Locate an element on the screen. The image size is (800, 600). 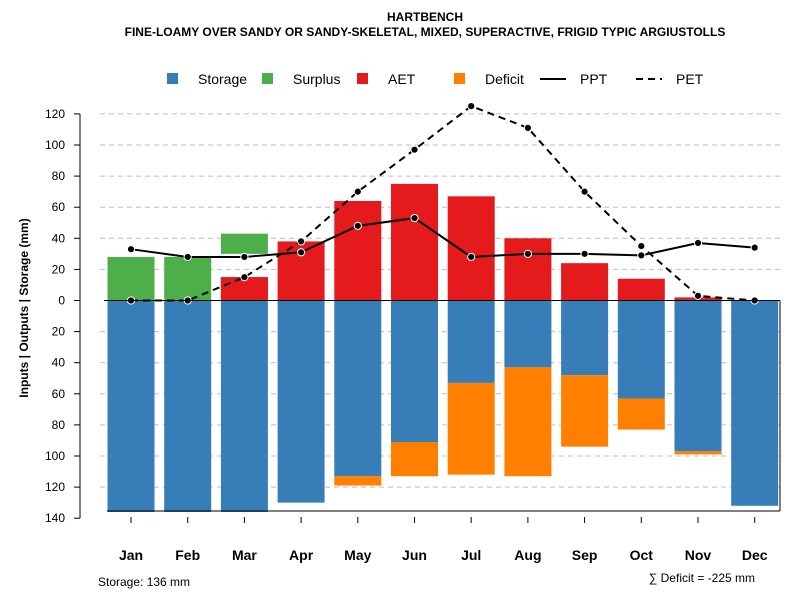
y-axis-label: Inputs | Outputs | Storage (mm) is located at coordinates (24, 307).